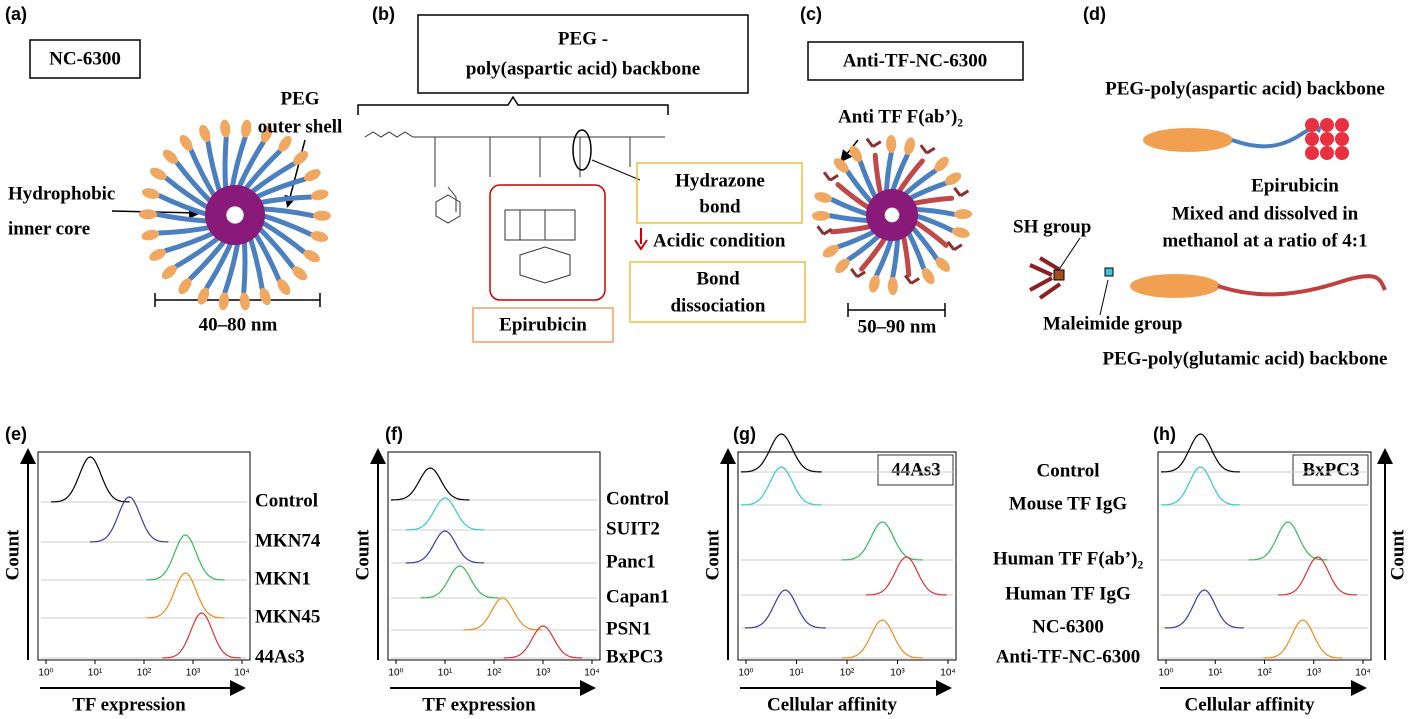 The height and width of the screenshot is (719, 1411). I want to click on label: 50–90 nm, so click(897, 326).